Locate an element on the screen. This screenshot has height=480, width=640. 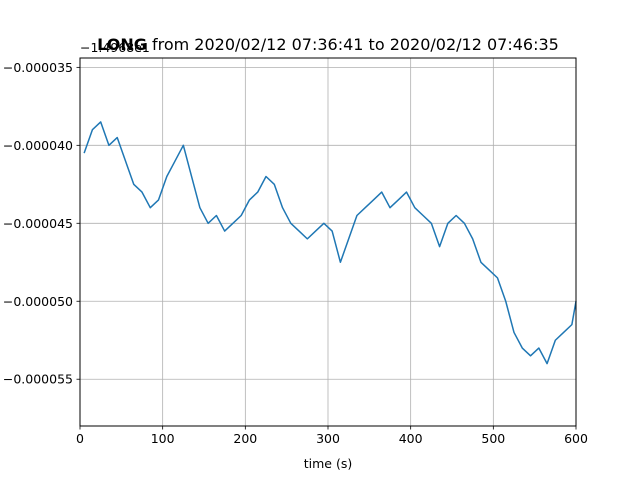
y-tick-label: −0.000055 is located at coordinates (38, 379).